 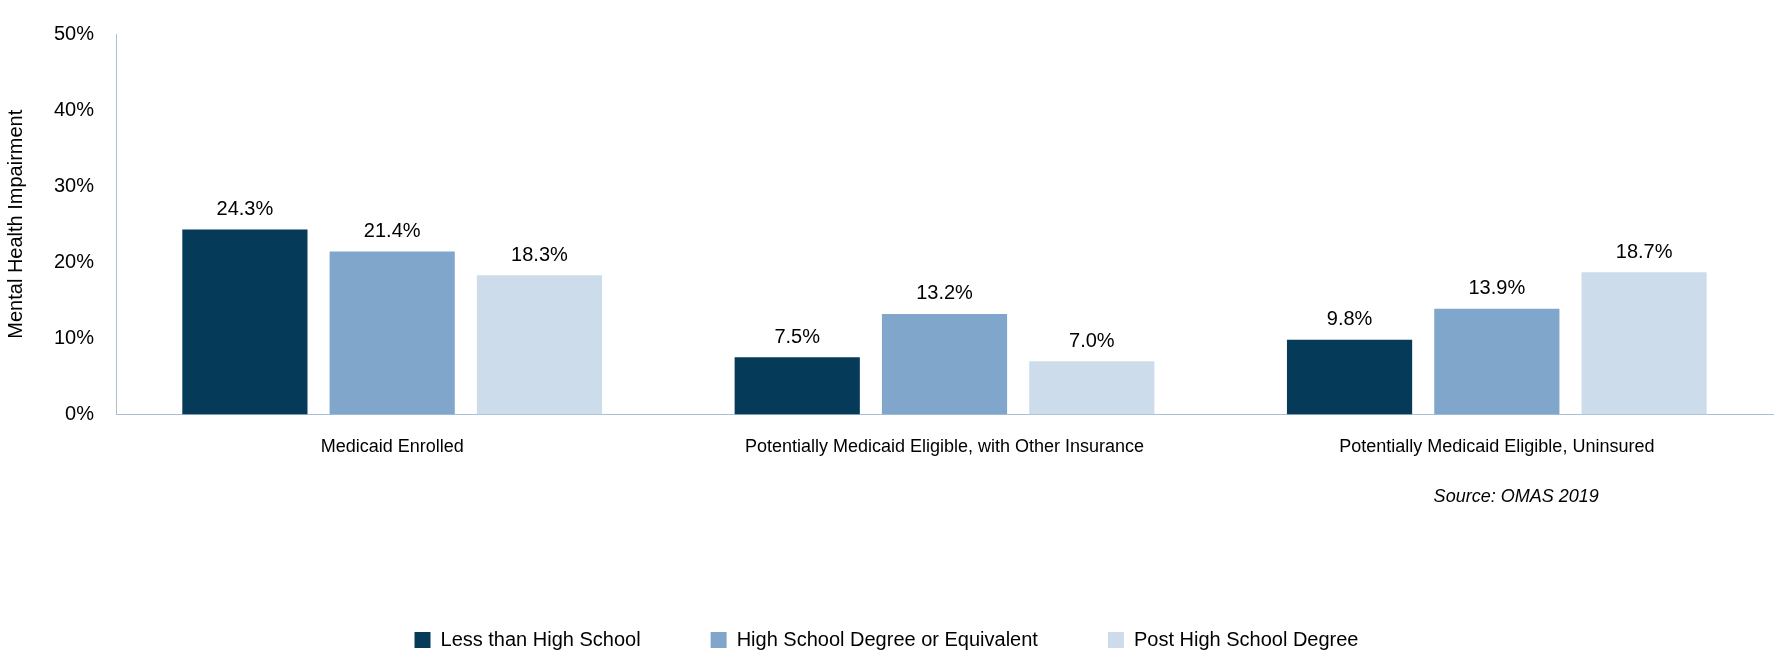 What do you see at coordinates (539, 253) in the screenshot?
I see `text: 18.3%` at bounding box center [539, 253].